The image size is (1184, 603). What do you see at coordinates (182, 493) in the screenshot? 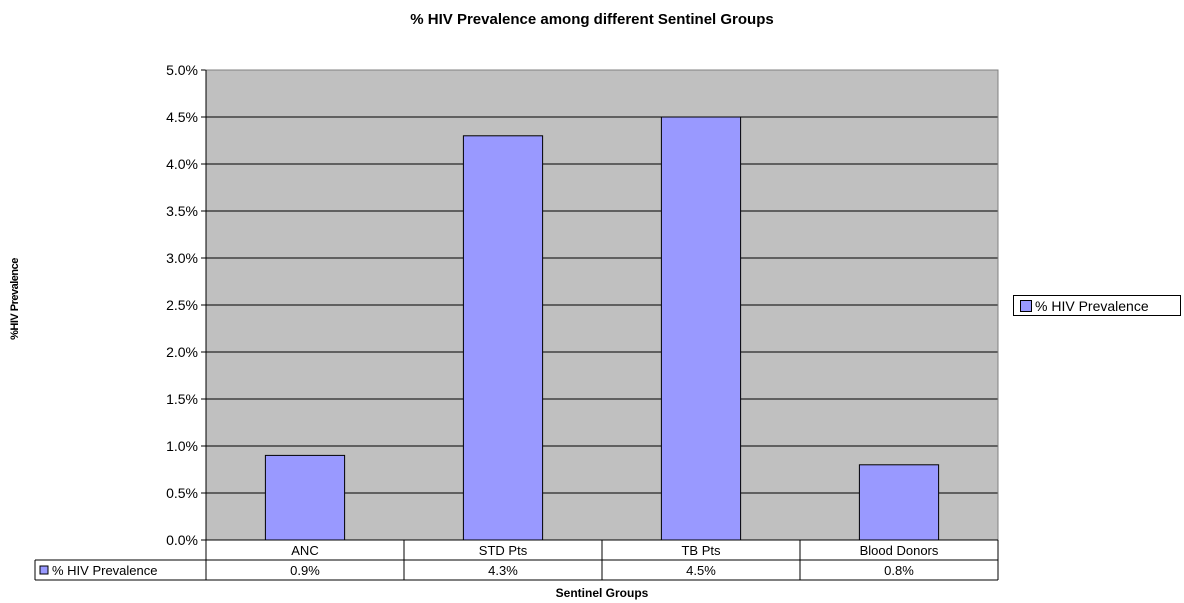
I see `y-tick-label: 0.5%` at bounding box center [182, 493].